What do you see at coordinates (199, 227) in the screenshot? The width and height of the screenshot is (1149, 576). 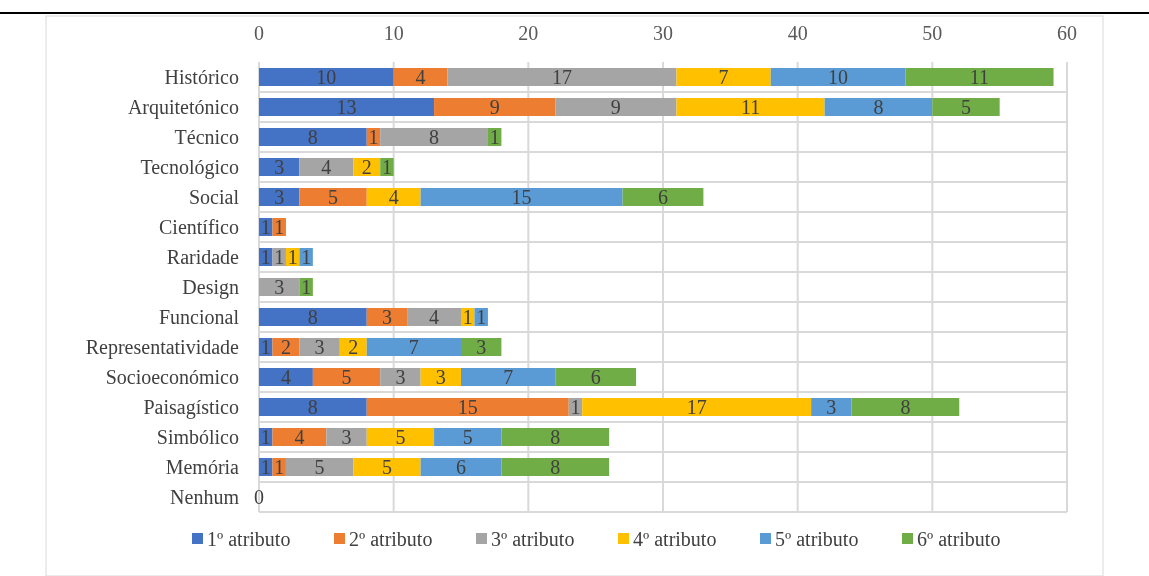 I see `y-tick-label: Científico` at bounding box center [199, 227].